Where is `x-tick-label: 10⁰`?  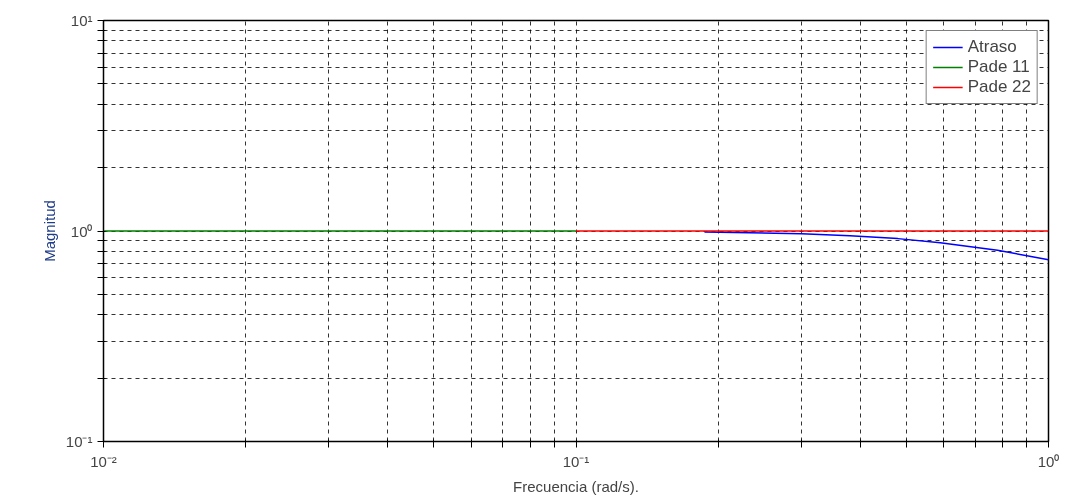
x-tick-label: 10⁰ is located at coordinates (1048, 461).